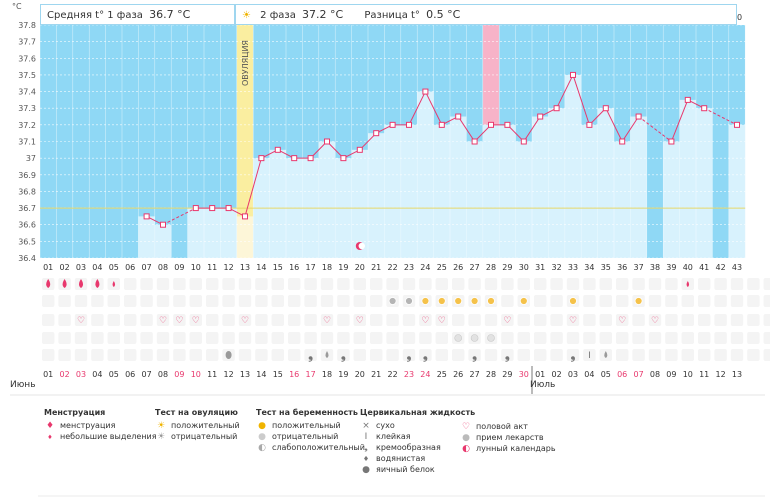 The height and width of the screenshot is (501, 770). I want to click on fluid-sticky-icon: I, so click(589, 356).